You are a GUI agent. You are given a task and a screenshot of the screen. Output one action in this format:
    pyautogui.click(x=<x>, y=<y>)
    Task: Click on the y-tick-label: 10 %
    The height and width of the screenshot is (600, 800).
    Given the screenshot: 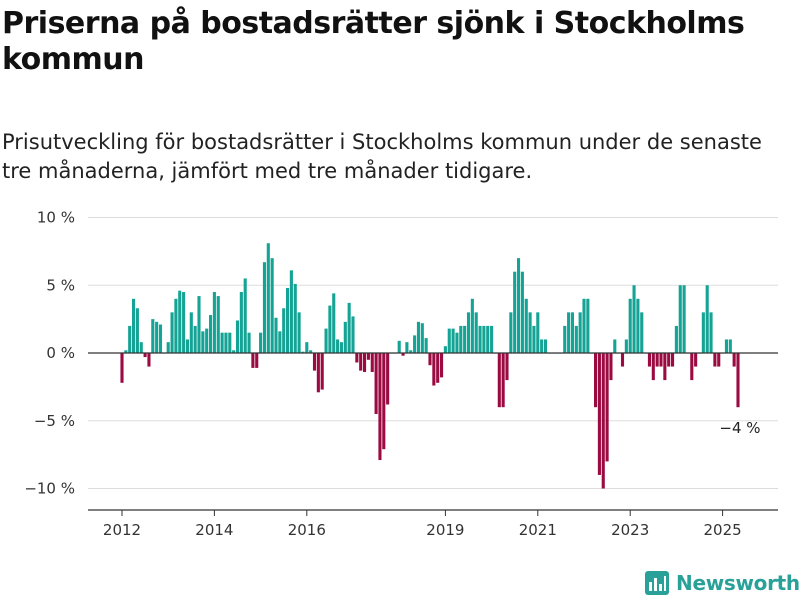 What is the action you would take?
    pyautogui.click(x=56, y=218)
    